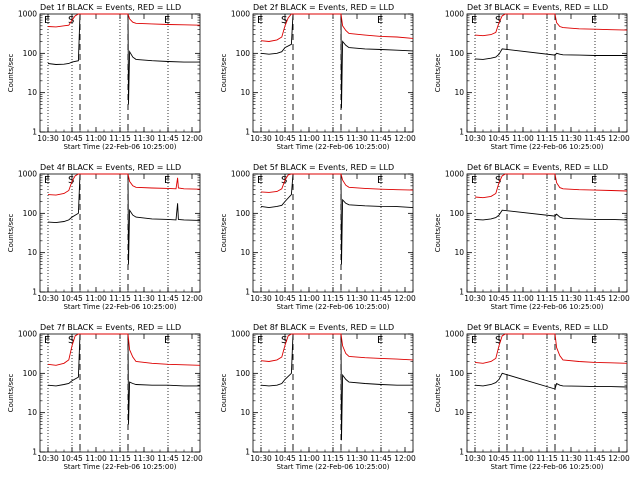 This screenshot has width=640, height=480. What do you see at coordinates (323, 327) in the screenshot?
I see `chart-title: Det 8f BLACK = Events, RED = LLD` at bounding box center [323, 327].